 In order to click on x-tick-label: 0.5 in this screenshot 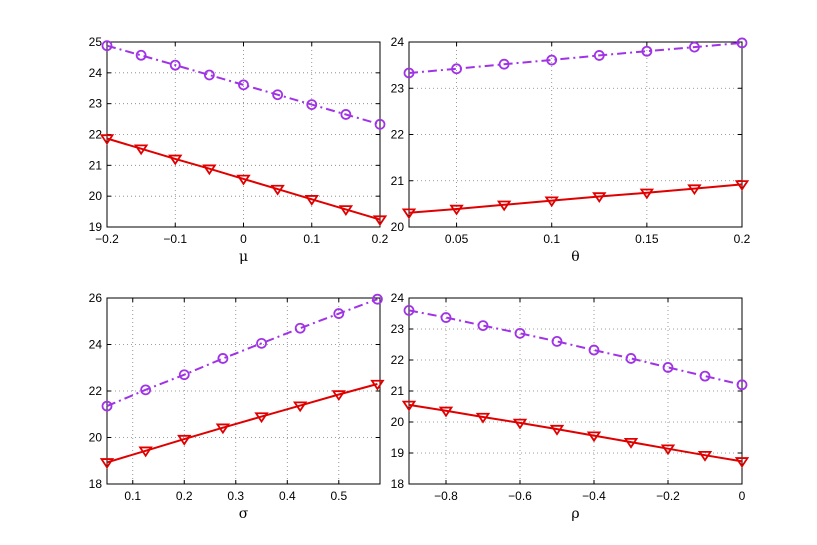, I will do `click(338, 496)`.